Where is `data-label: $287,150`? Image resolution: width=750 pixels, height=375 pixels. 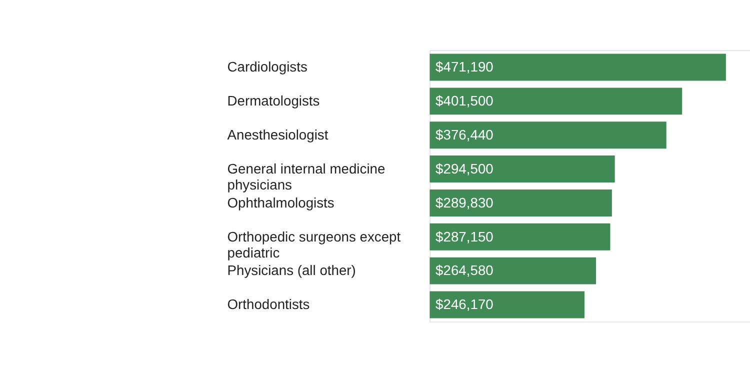 data-label: $287,150 is located at coordinates (465, 236).